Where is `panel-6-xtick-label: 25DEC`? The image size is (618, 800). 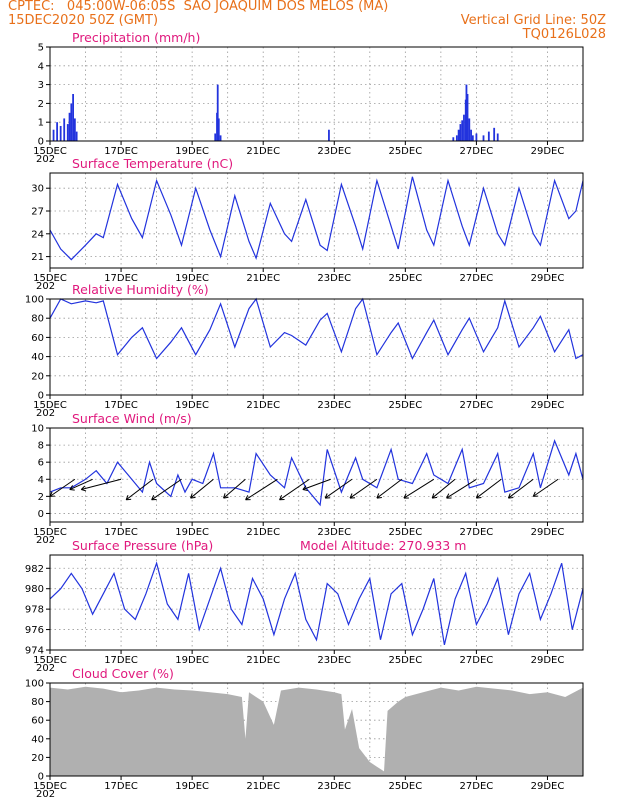
panel-6-xtick-label: 25DEC is located at coordinates (405, 786).